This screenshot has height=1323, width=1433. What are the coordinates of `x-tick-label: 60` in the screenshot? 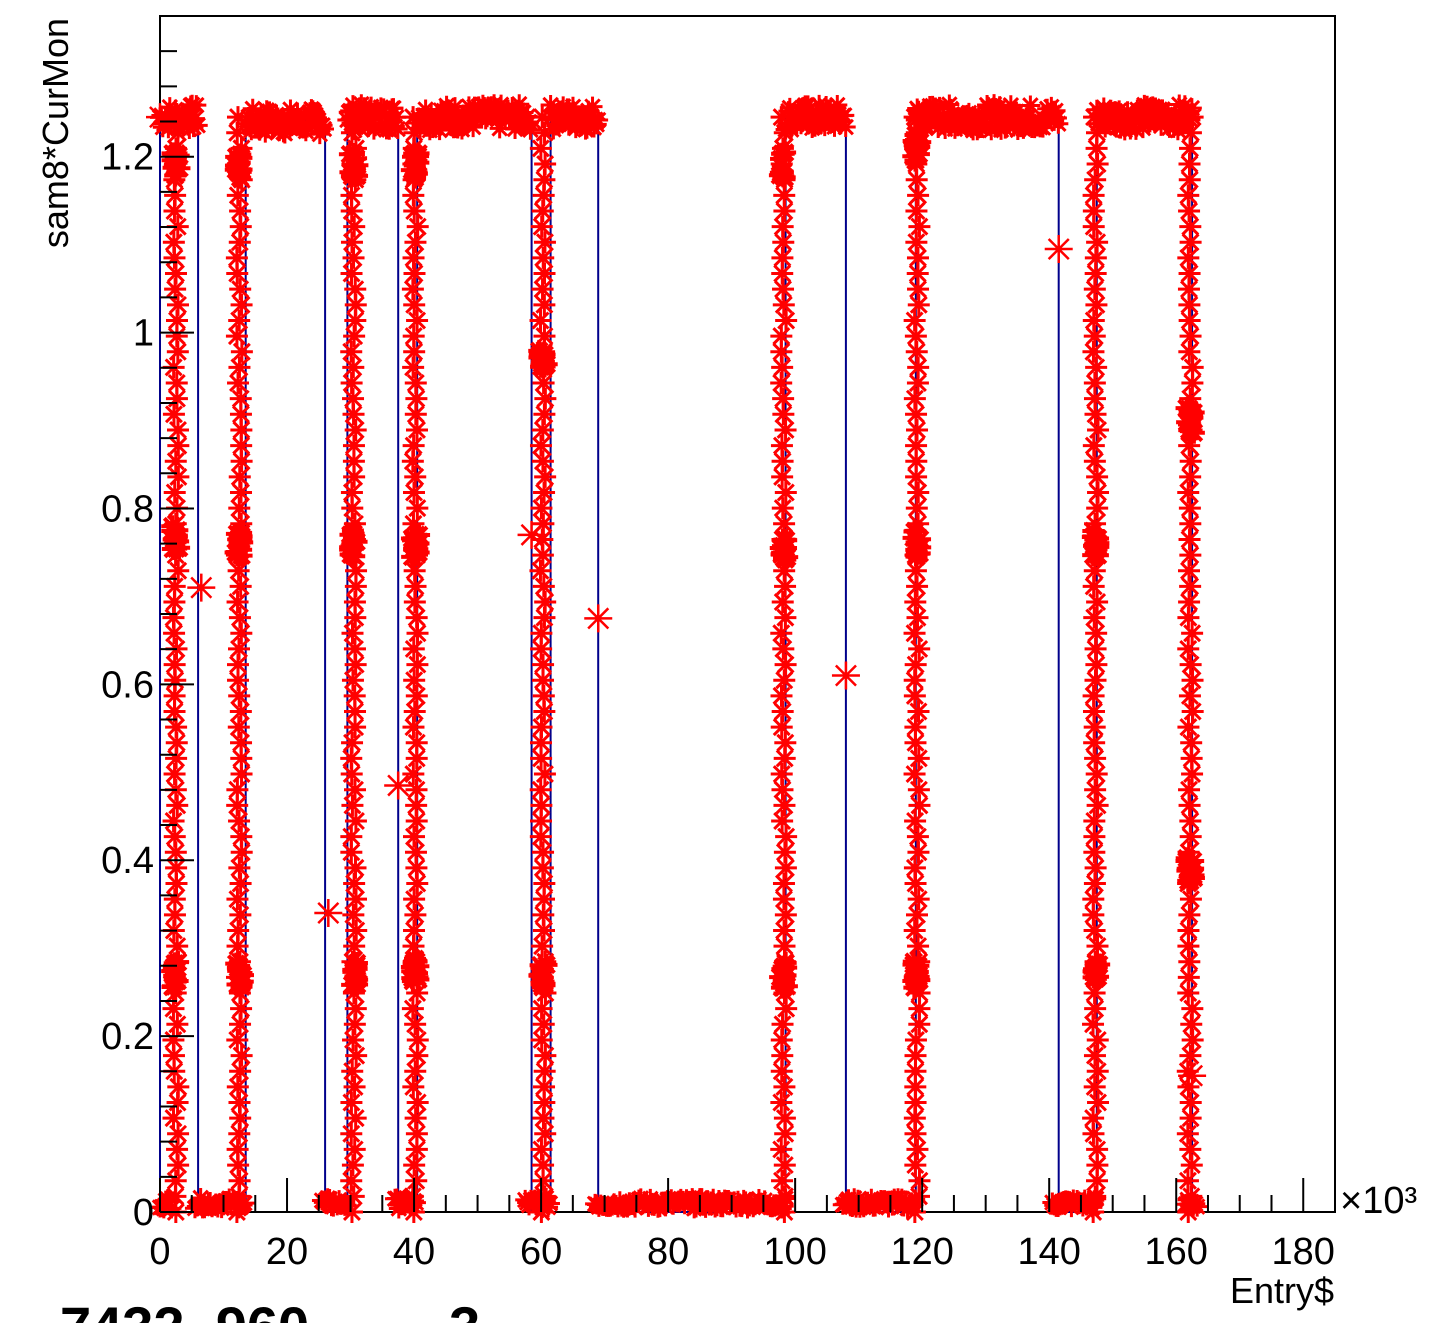 It's located at (541, 1252).